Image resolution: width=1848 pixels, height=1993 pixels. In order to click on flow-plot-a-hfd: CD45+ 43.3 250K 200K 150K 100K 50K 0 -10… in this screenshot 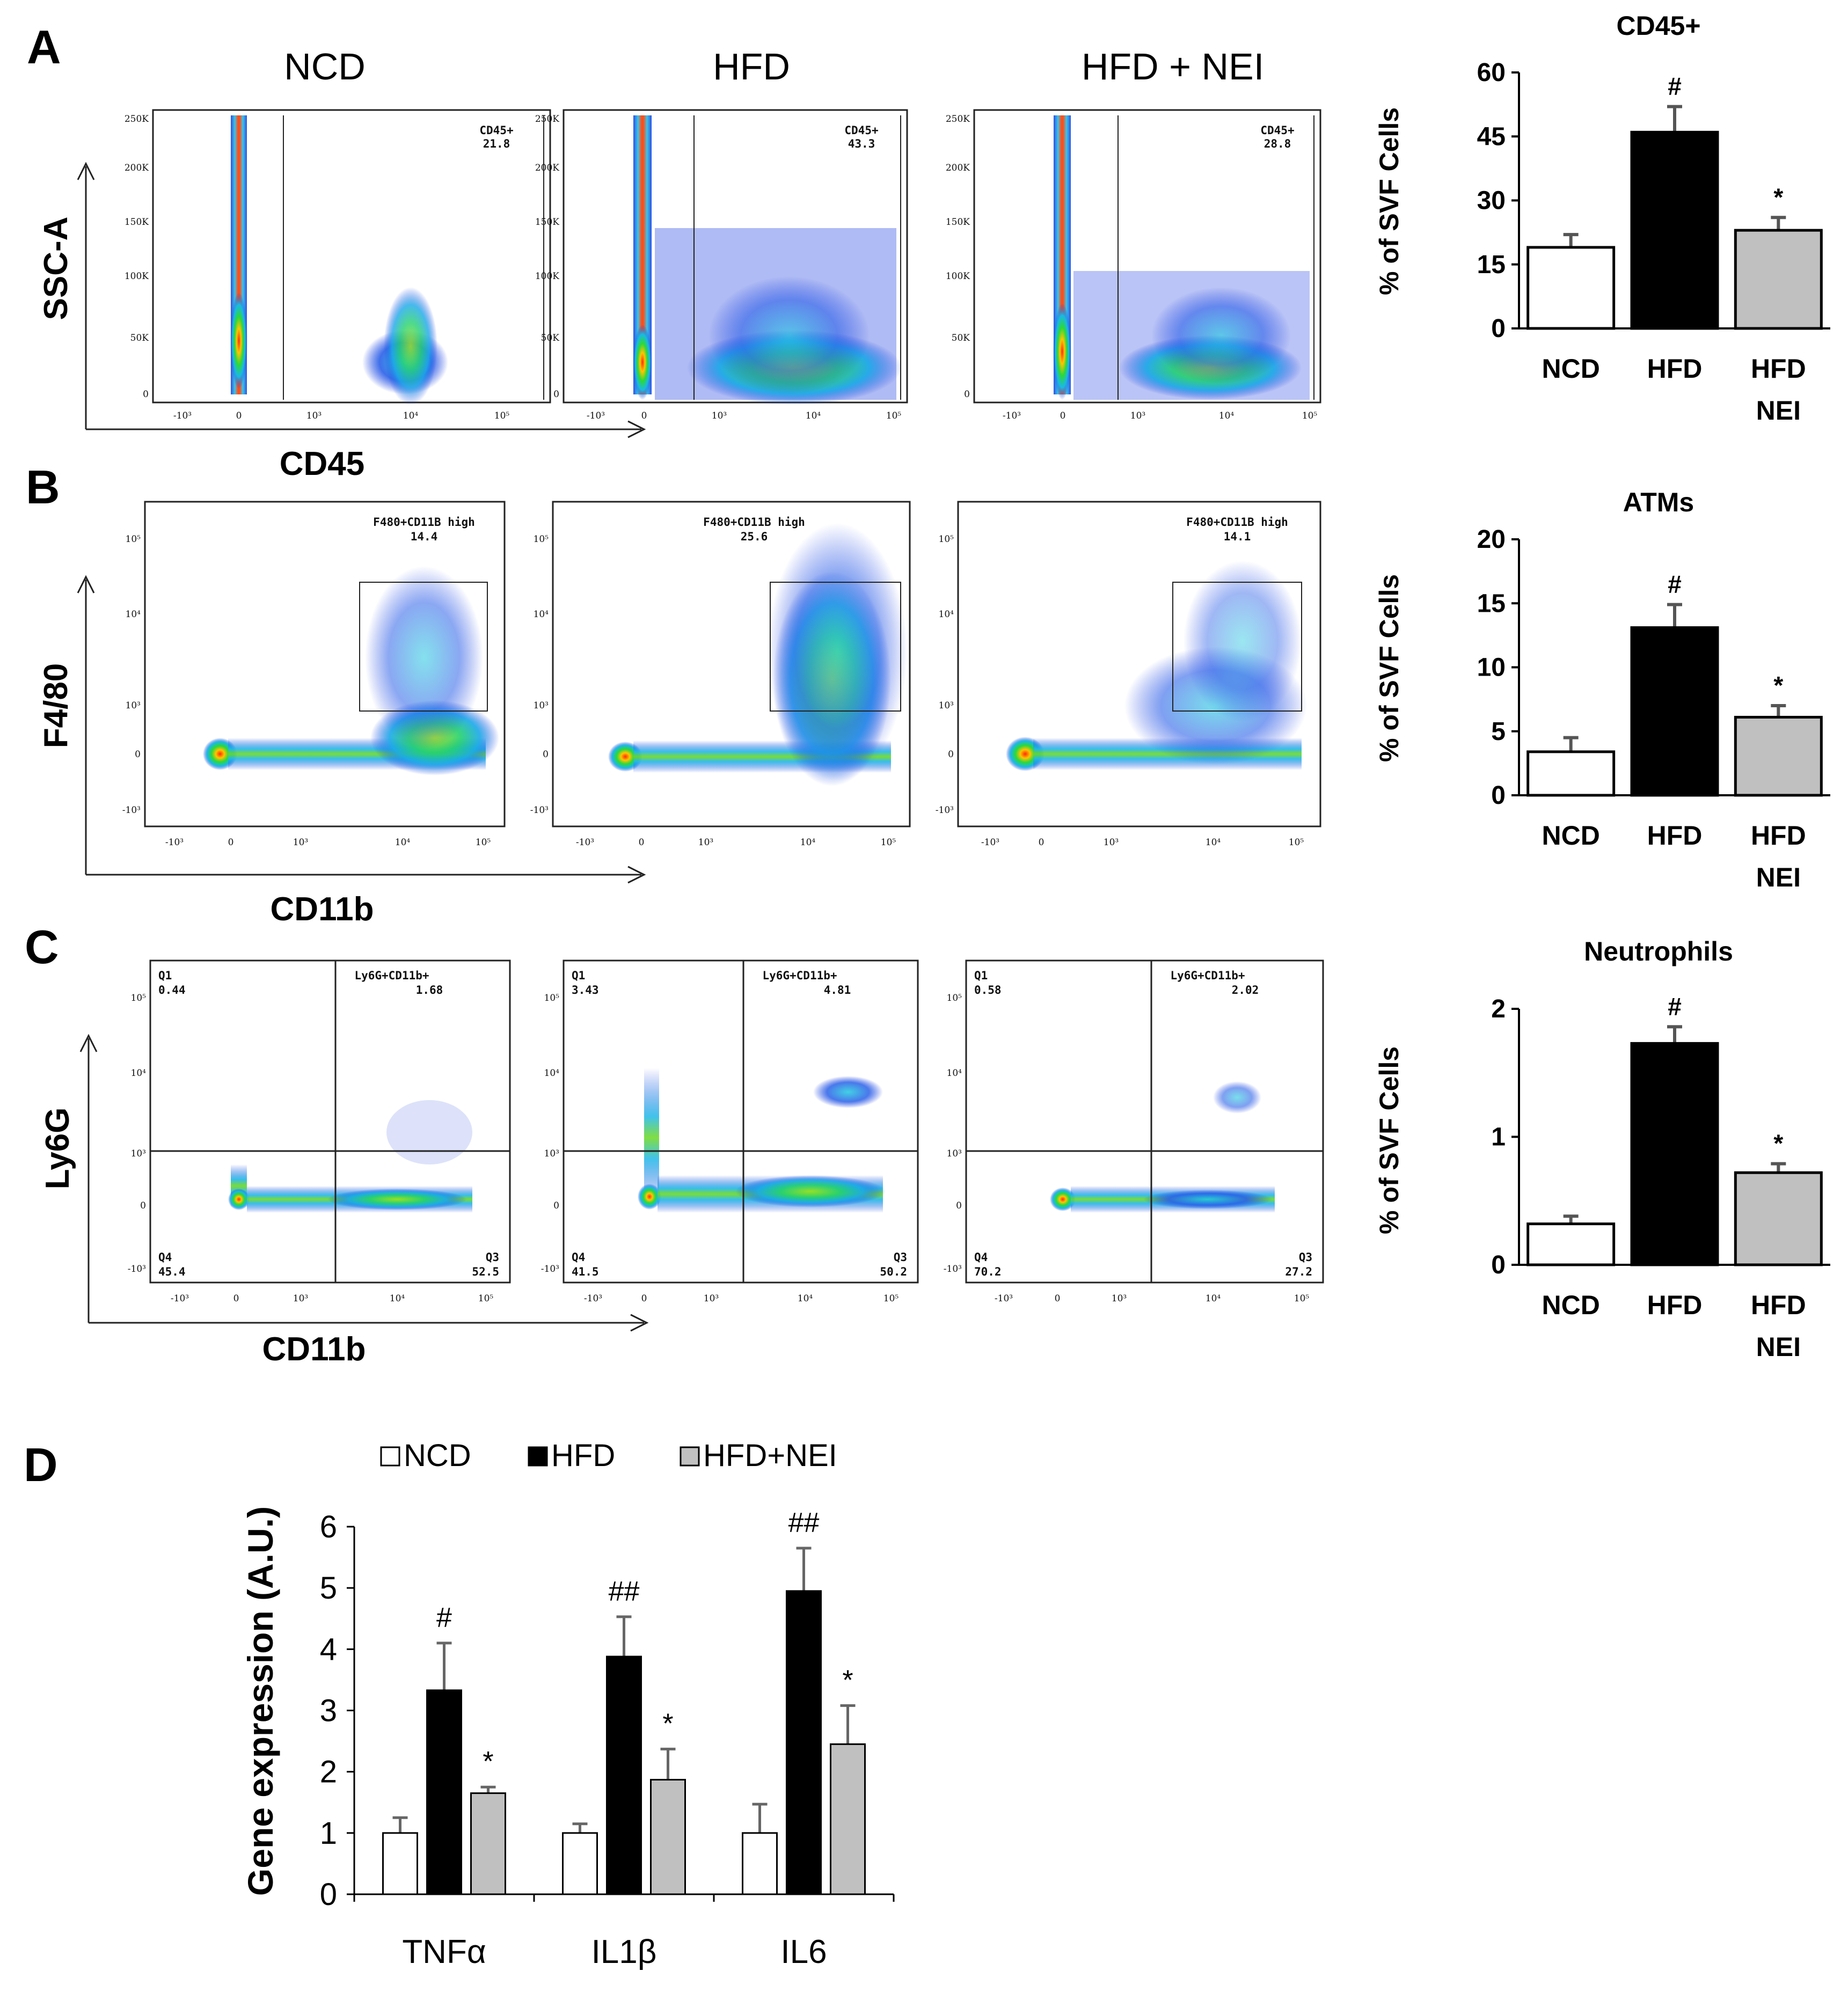, I will do `click(721, 265)`.